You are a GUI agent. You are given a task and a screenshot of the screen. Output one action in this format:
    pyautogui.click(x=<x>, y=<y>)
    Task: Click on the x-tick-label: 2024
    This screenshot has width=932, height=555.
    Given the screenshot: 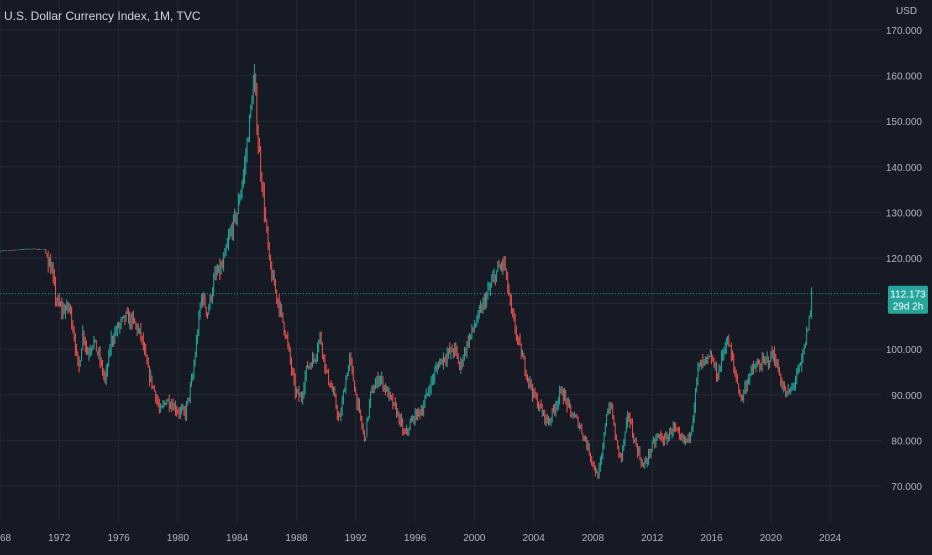 What is the action you would take?
    pyautogui.click(x=830, y=538)
    